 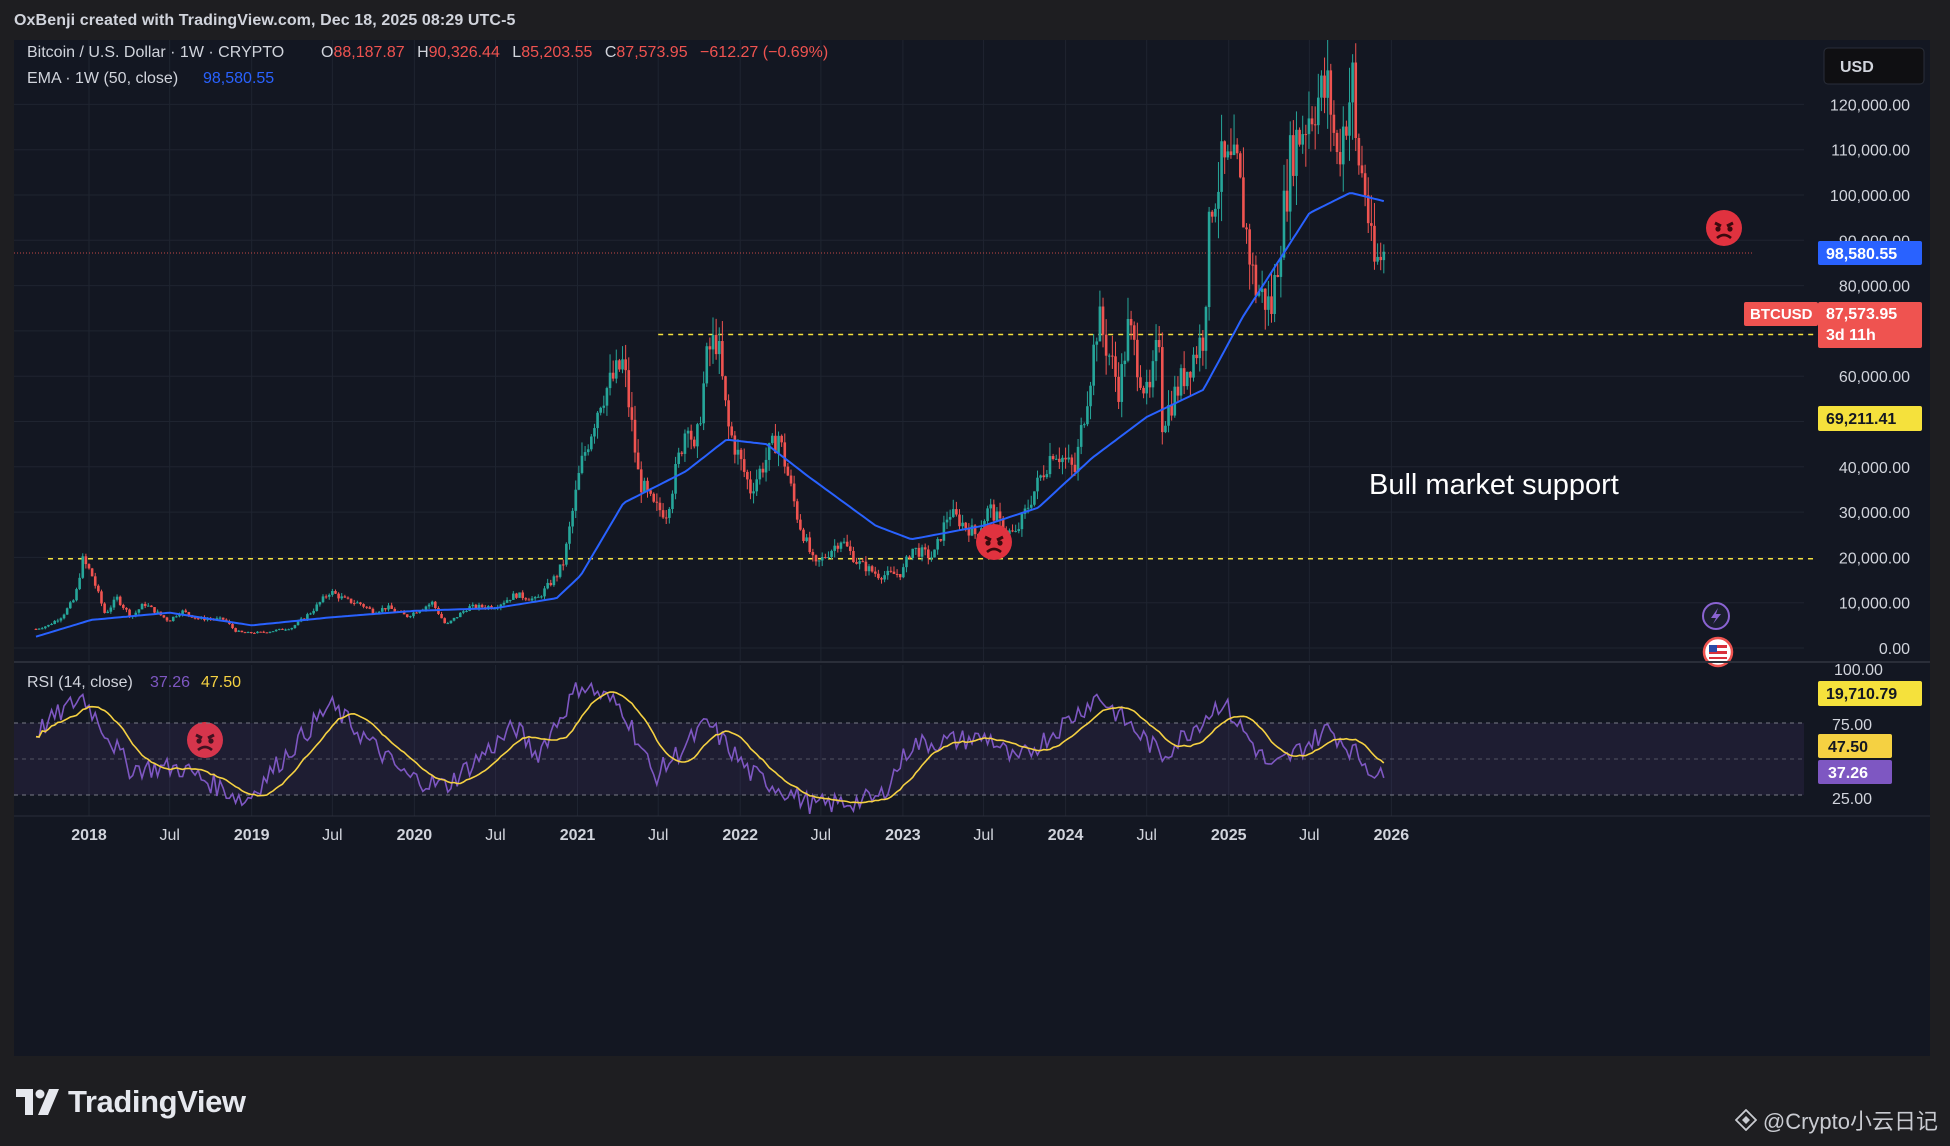 What do you see at coordinates (1870, 105) in the screenshot?
I see `price-axis-tick: 120,000.00` at bounding box center [1870, 105].